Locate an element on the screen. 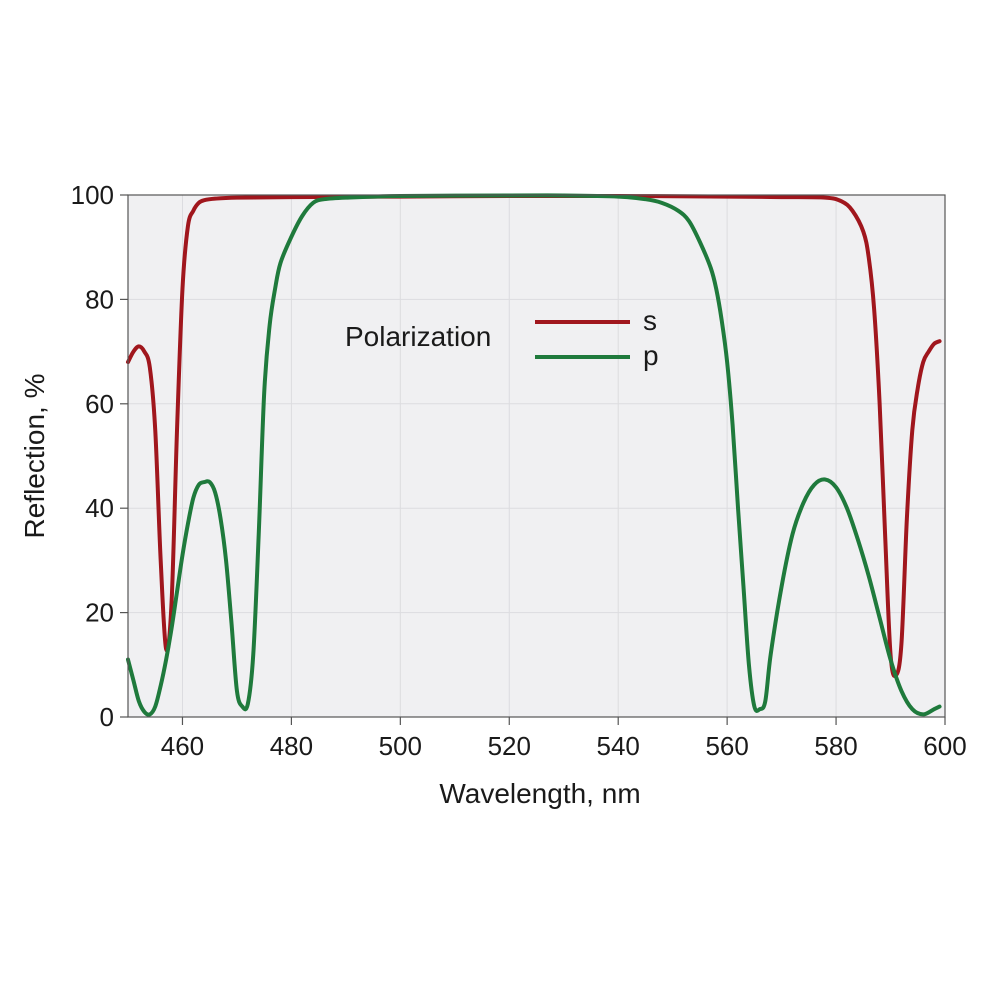  x-tick-label: 600 is located at coordinates (944, 746).